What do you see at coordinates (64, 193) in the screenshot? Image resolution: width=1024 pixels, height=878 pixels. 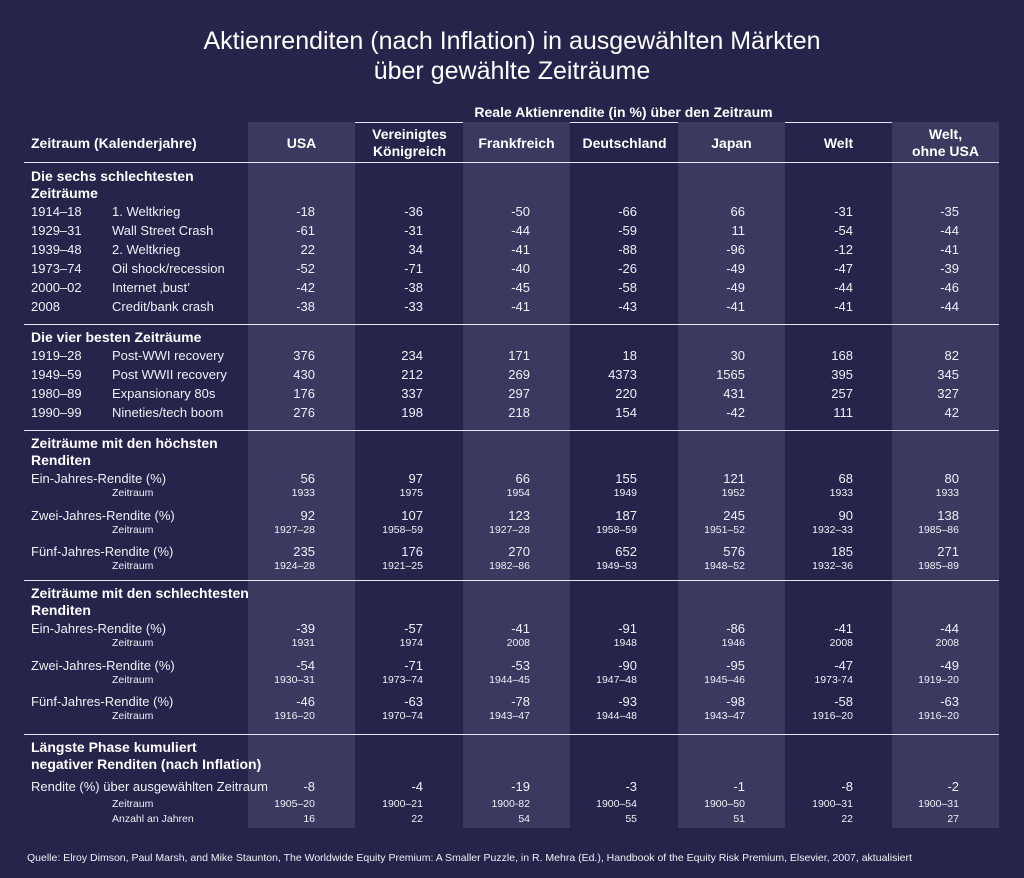 I see `section-title-worst-2: Zeiträume` at bounding box center [64, 193].